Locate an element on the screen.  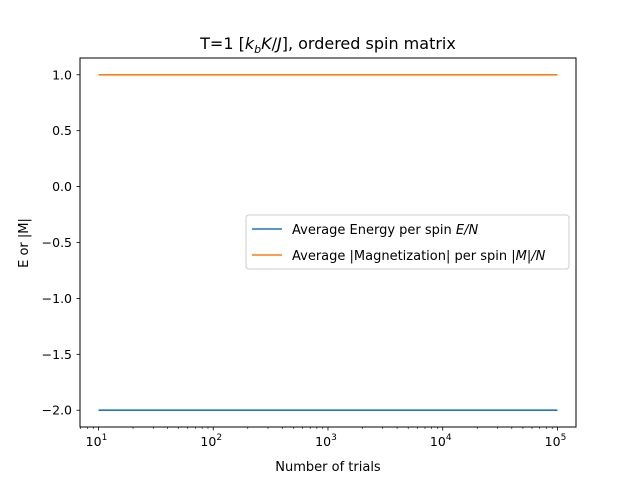
chart-title: T=1 [kbK/J], ordered spin matrix is located at coordinates (327, 45).